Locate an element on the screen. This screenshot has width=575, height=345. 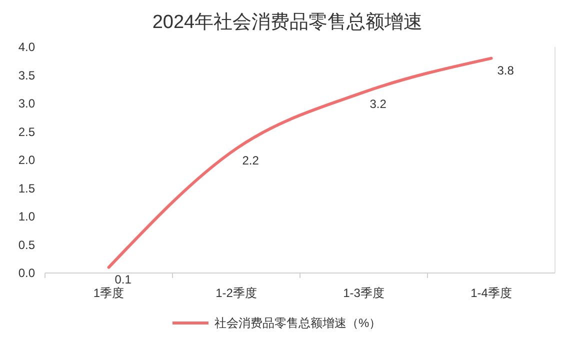
y-tick-label: 0.5 is located at coordinates (27, 245).